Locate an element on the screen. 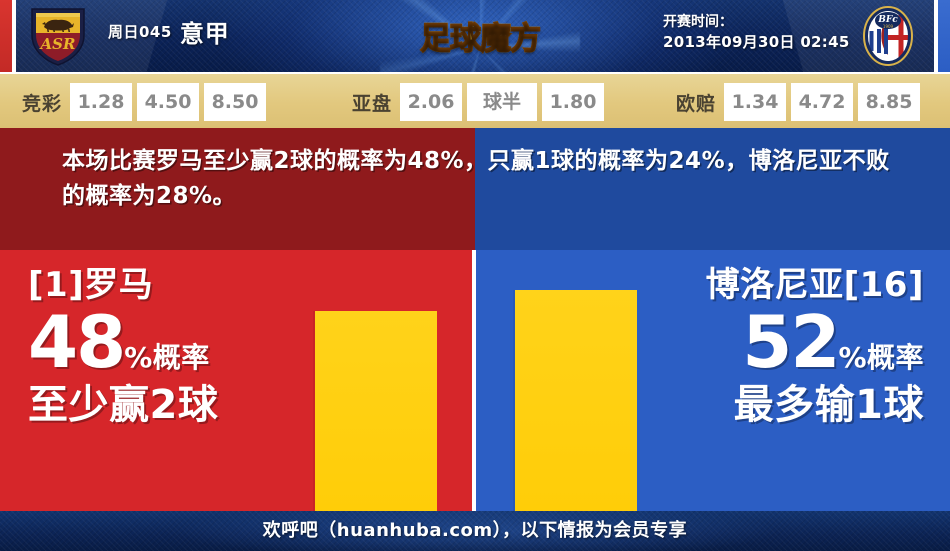 The image size is (950, 551). odds-label-european: 欧赔 is located at coordinates (696, 103).